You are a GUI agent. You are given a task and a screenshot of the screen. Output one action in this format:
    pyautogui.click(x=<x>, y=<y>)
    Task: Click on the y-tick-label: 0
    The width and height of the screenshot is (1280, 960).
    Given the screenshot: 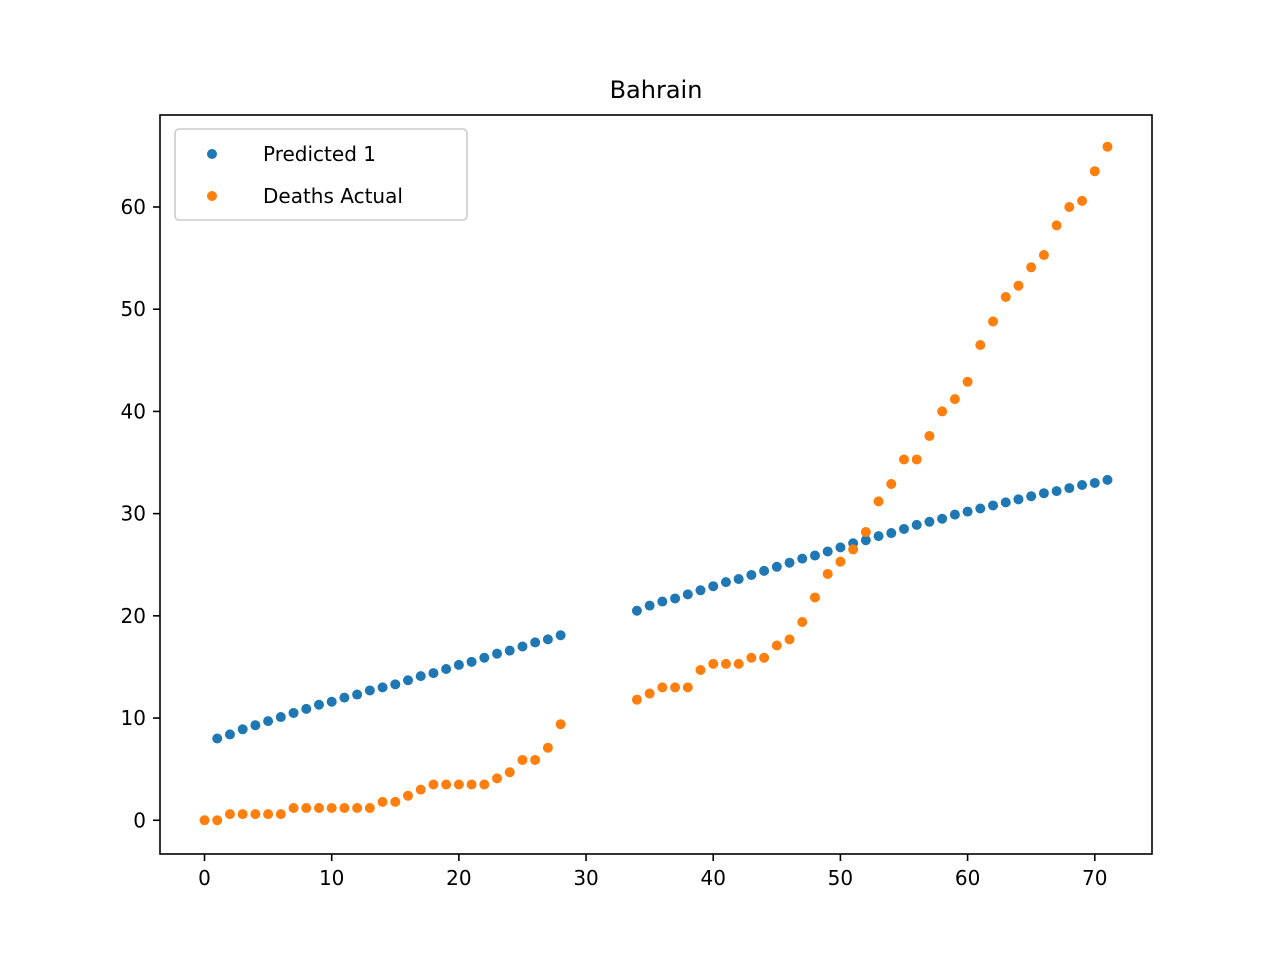 What is the action you would take?
    pyautogui.click(x=139, y=820)
    